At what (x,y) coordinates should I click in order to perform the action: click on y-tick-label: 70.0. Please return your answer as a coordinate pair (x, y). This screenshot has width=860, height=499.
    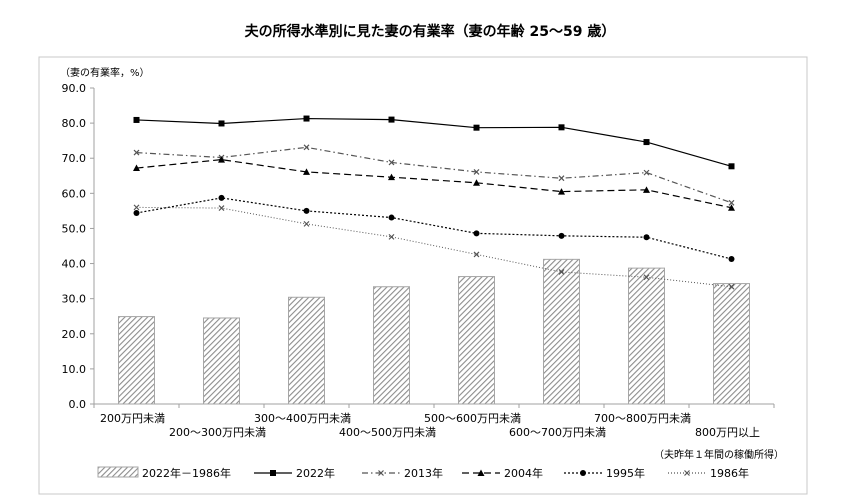
    Looking at the image, I should click on (74, 158).